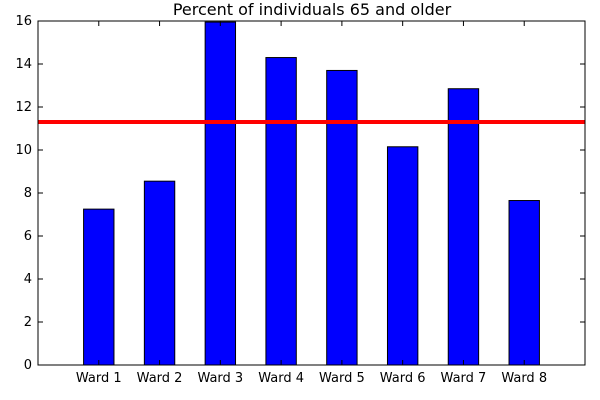  What do you see at coordinates (28, 193) in the screenshot?
I see `y-tick-label: 8` at bounding box center [28, 193].